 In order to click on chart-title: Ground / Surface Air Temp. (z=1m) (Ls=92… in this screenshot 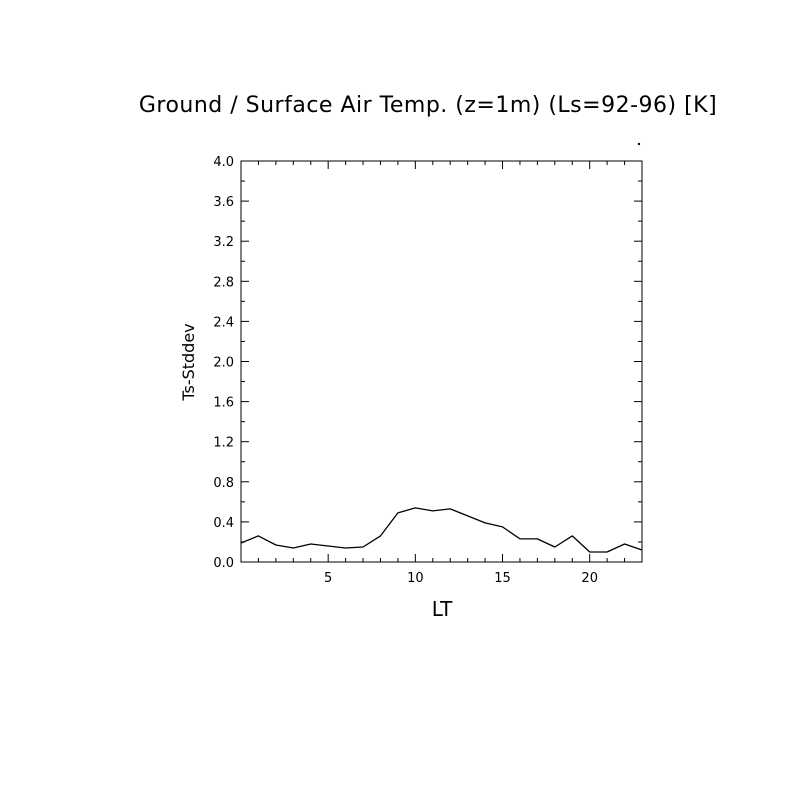, I will do `click(428, 105)`.